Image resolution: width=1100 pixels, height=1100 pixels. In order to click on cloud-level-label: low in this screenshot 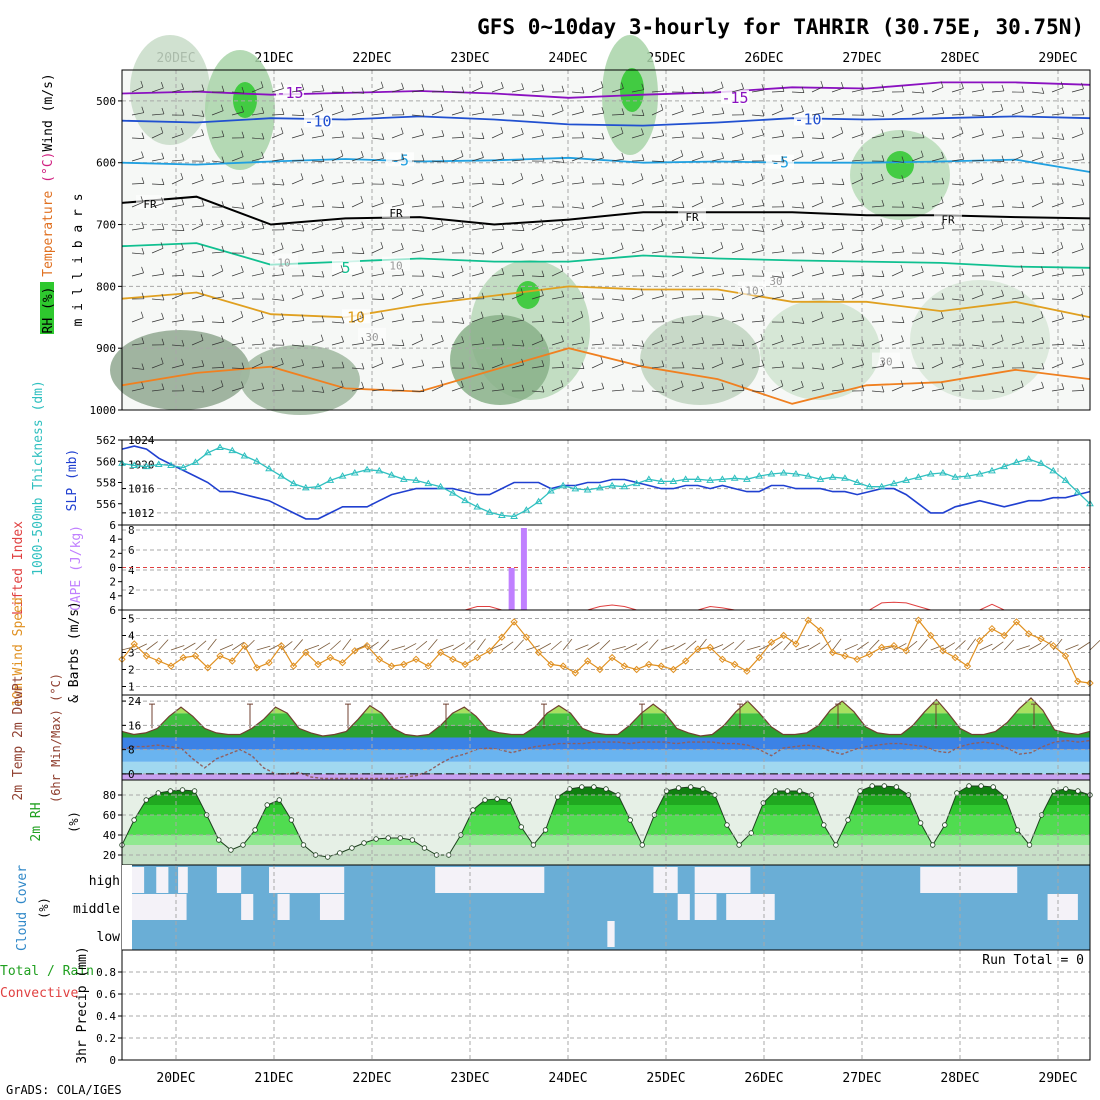, I will do `click(109, 937)`.